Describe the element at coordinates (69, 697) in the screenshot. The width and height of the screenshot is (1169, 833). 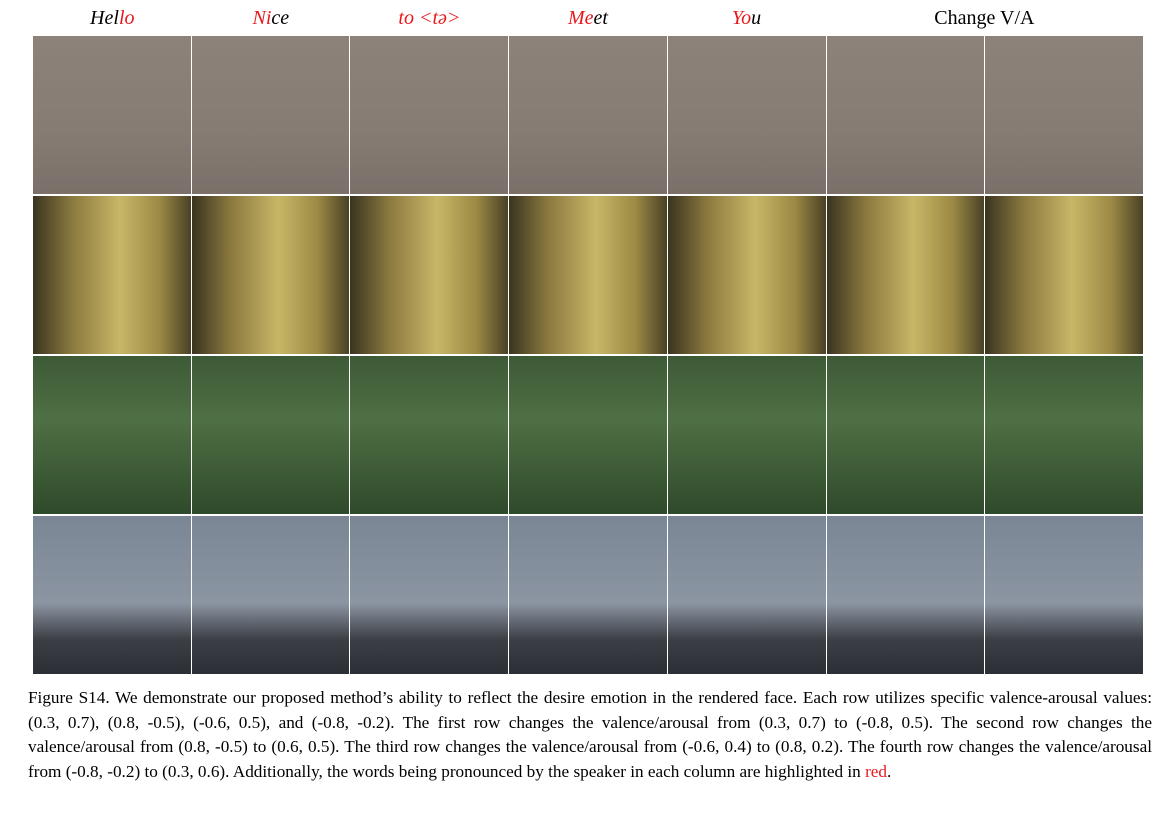
I see `caption-label: Figure S14.` at that location.